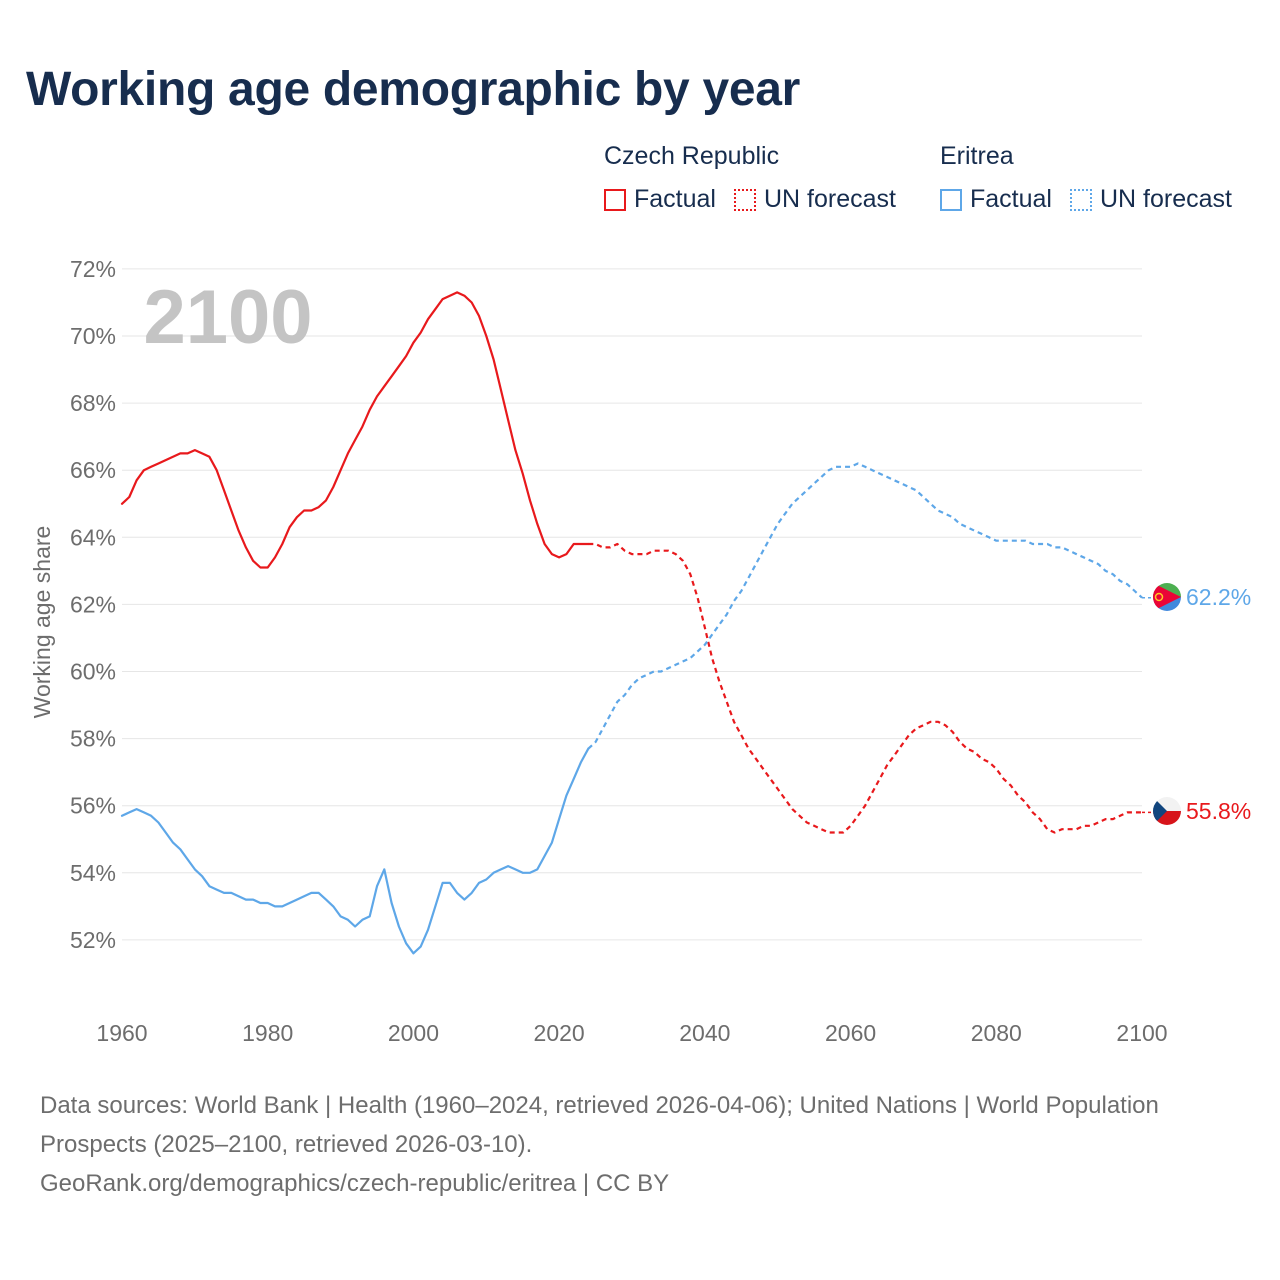 This screenshot has height=1280, width=1280. Describe the element at coordinates (93, 873) in the screenshot. I see `y-tick-label: 54%` at that location.